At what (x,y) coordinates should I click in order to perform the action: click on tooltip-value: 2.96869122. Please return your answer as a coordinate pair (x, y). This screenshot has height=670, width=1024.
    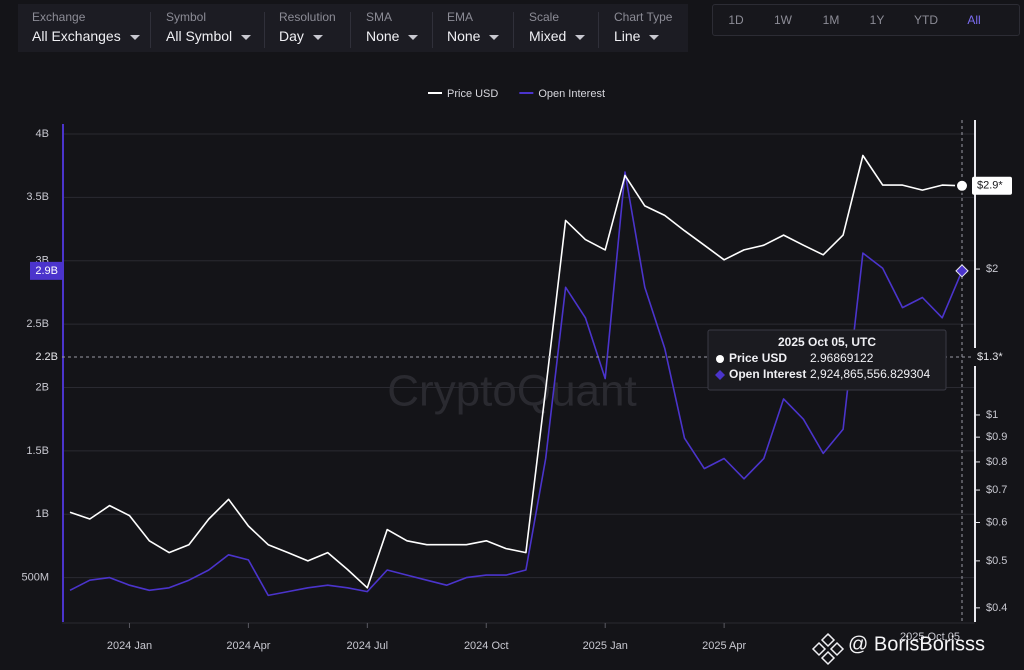
    Looking at the image, I should click on (842, 358).